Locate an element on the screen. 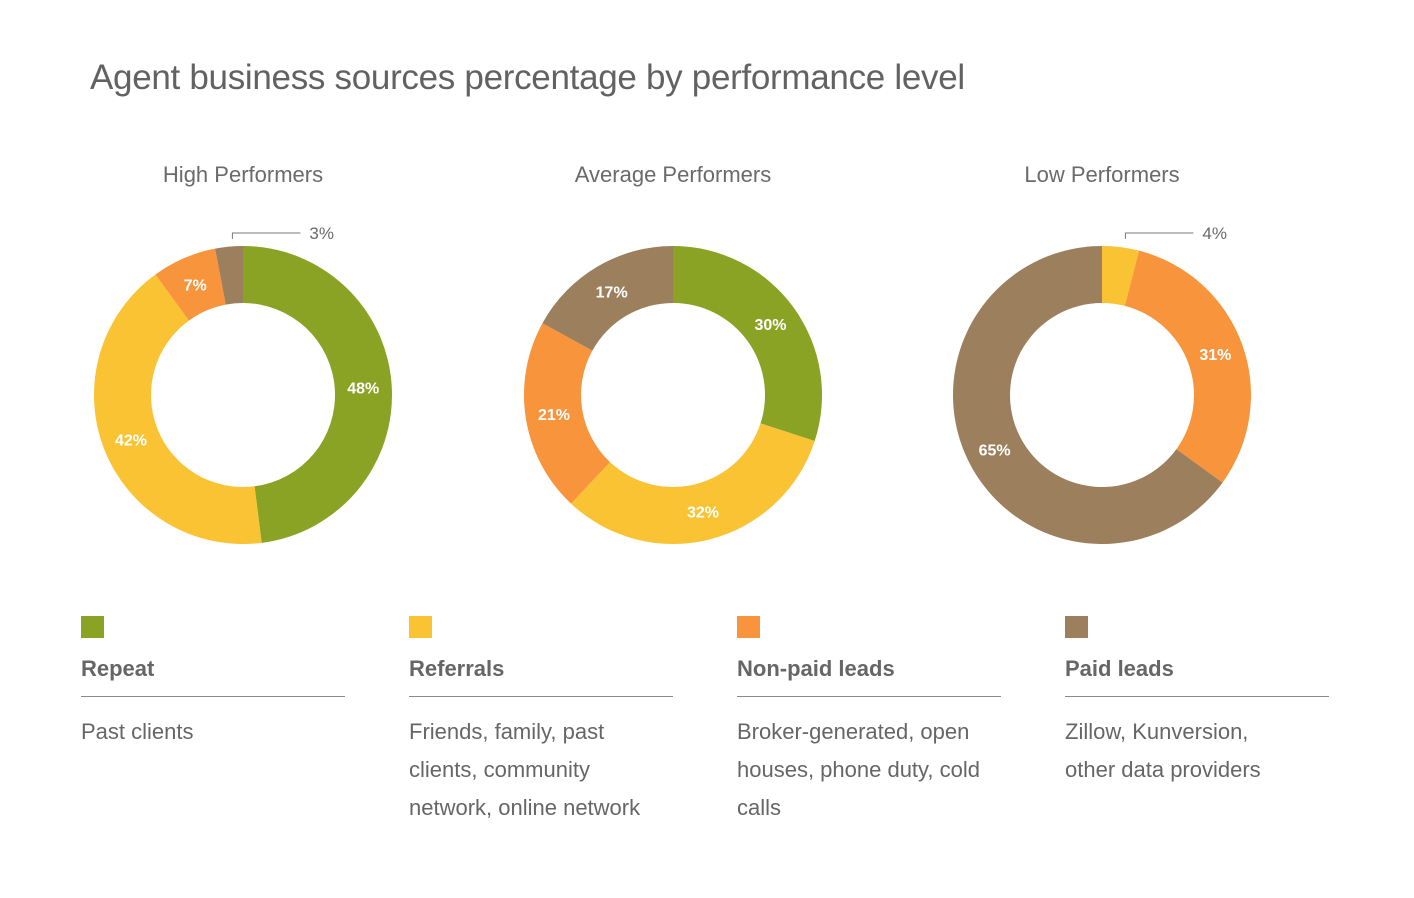  donut-low-slice-nonpaid is located at coordinates (1187, 366).